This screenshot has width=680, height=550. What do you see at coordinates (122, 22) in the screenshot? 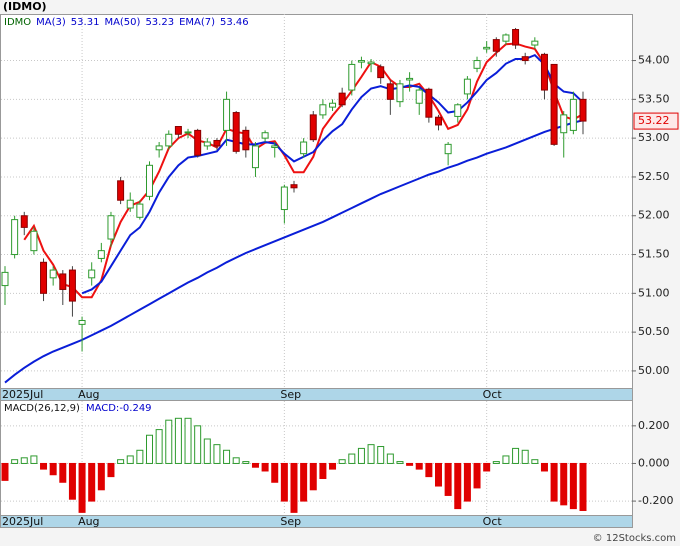
I see `legend-text: MA(50)` at bounding box center [122, 22].